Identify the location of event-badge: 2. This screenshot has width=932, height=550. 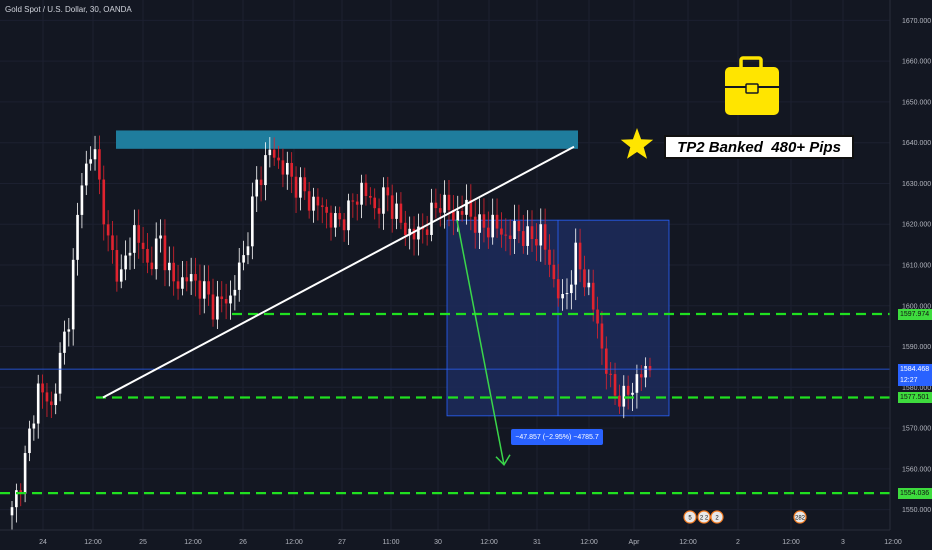
(717, 517).